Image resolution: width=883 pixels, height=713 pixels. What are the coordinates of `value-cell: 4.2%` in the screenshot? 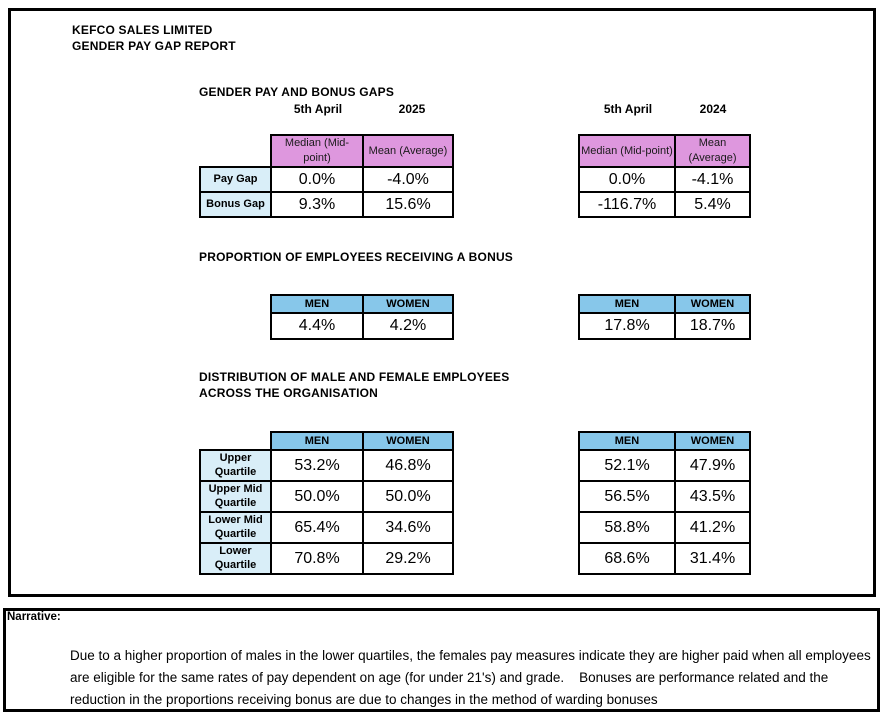 It's located at (408, 326).